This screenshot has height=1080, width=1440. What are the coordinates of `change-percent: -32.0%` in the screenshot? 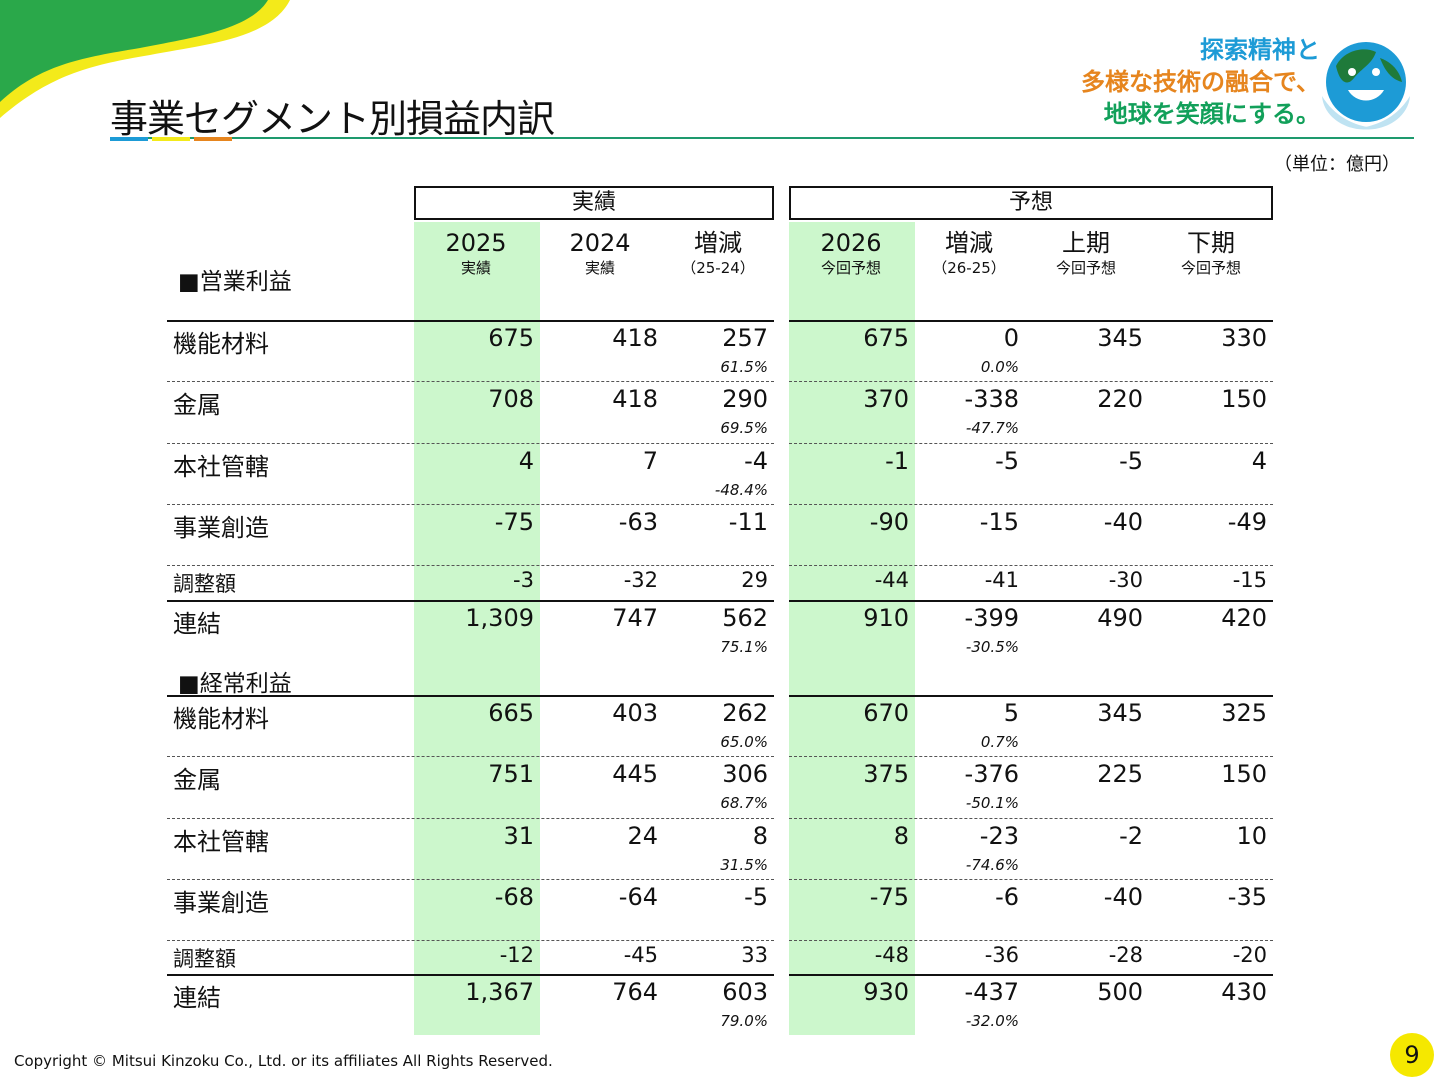 It's located at (992, 1021).